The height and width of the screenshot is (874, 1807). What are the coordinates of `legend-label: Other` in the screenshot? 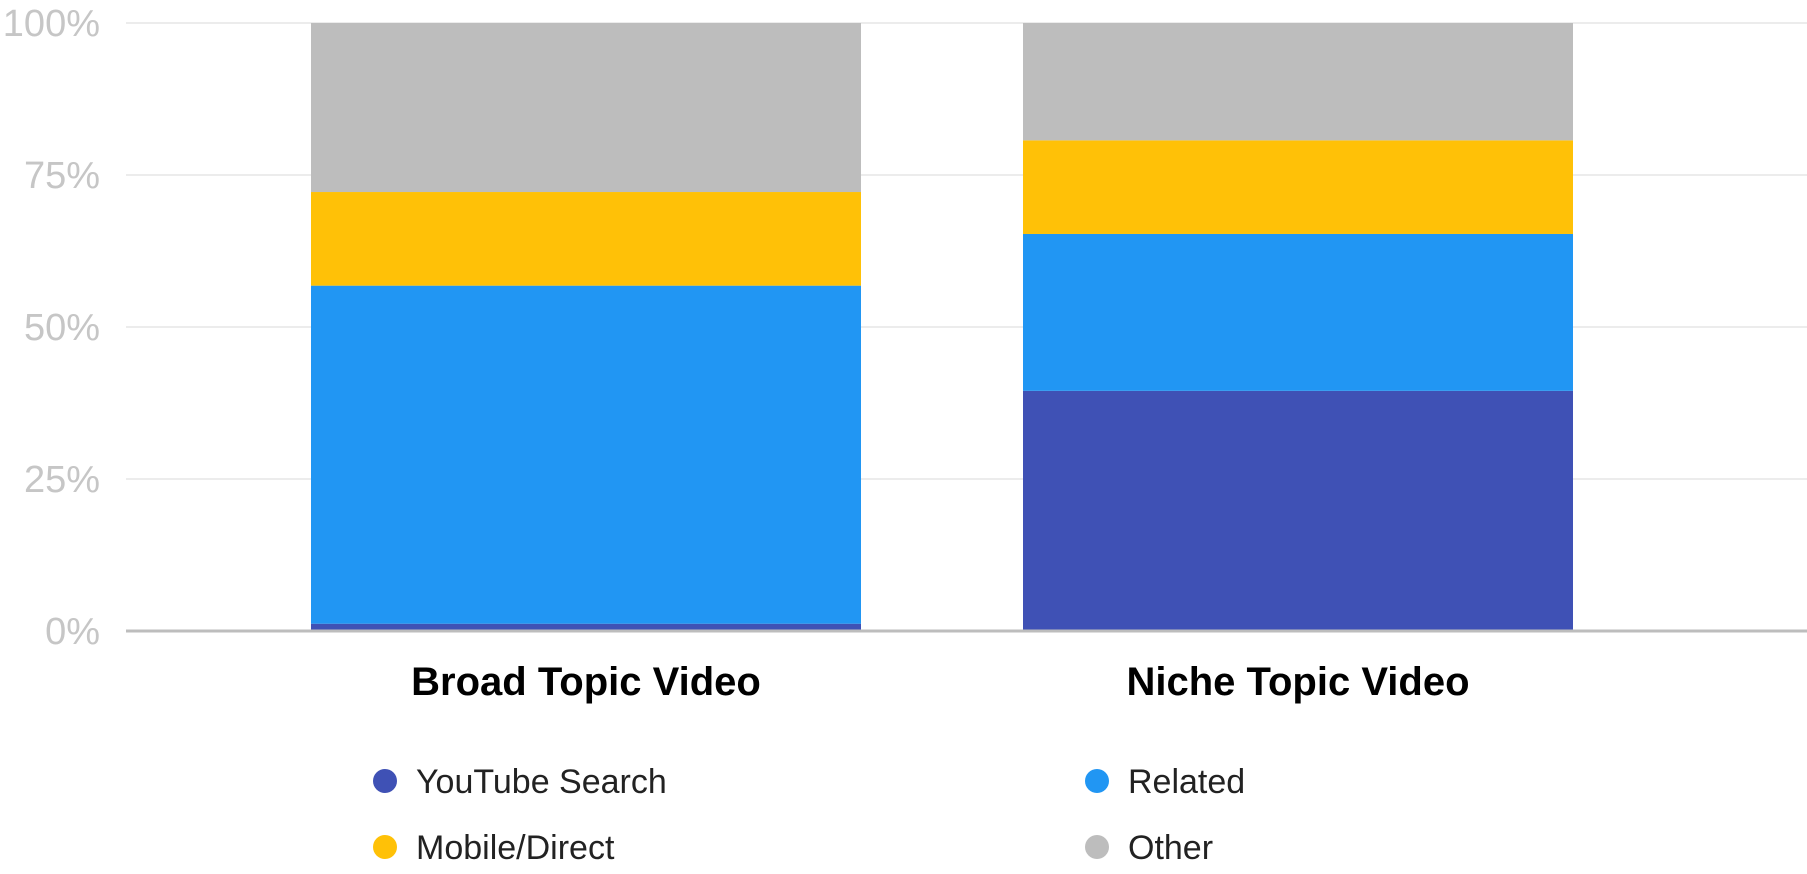 It's located at (1170, 848).